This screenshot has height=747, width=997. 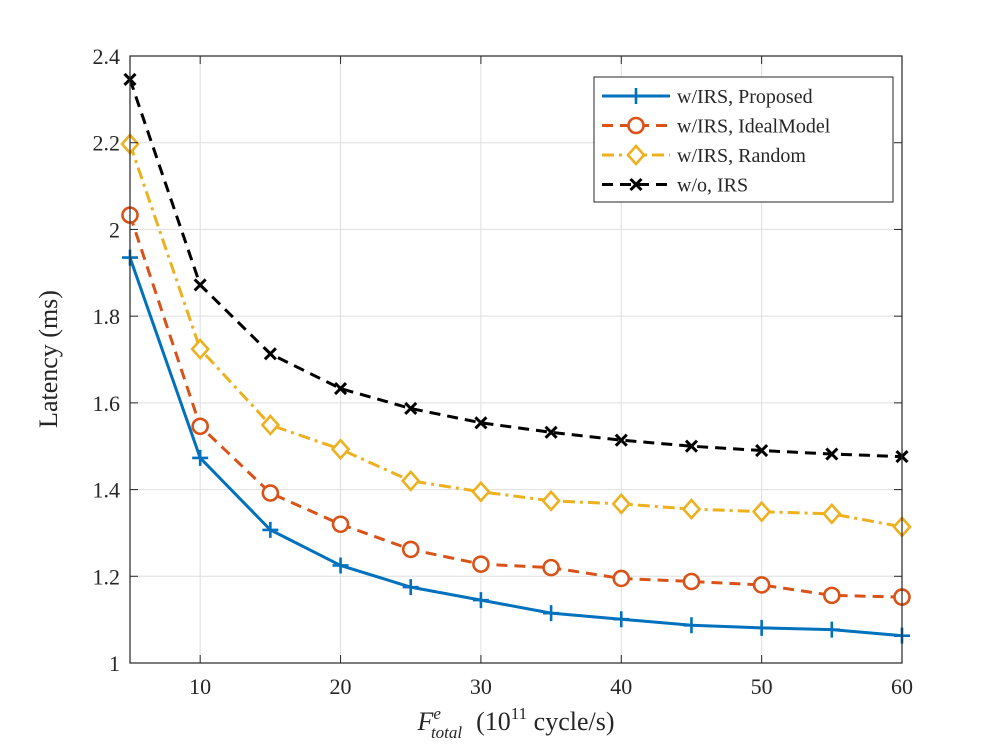 I want to click on legend-label: w/o, IRS, so click(x=712, y=186).